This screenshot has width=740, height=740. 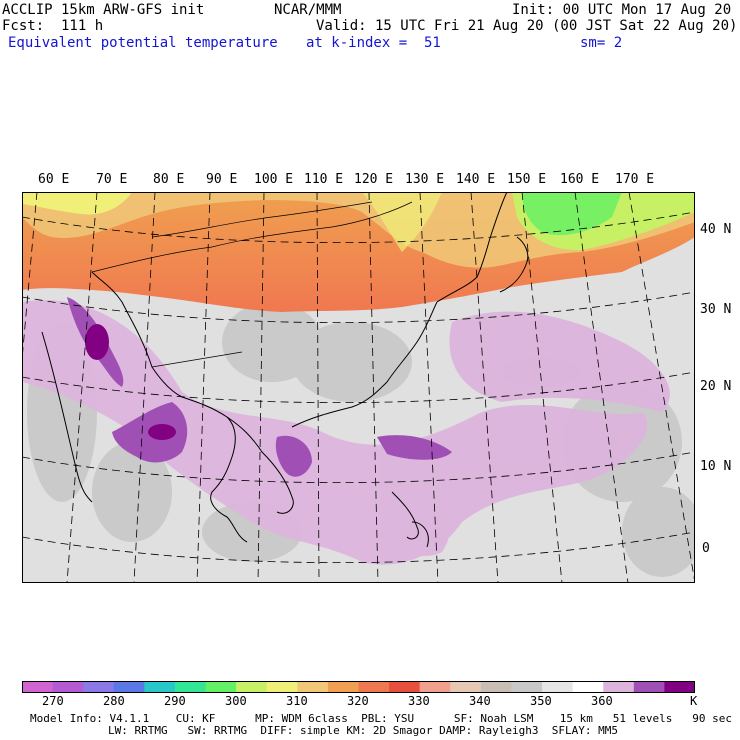 I want to click on lat-label: 10 N, so click(x=716, y=466).